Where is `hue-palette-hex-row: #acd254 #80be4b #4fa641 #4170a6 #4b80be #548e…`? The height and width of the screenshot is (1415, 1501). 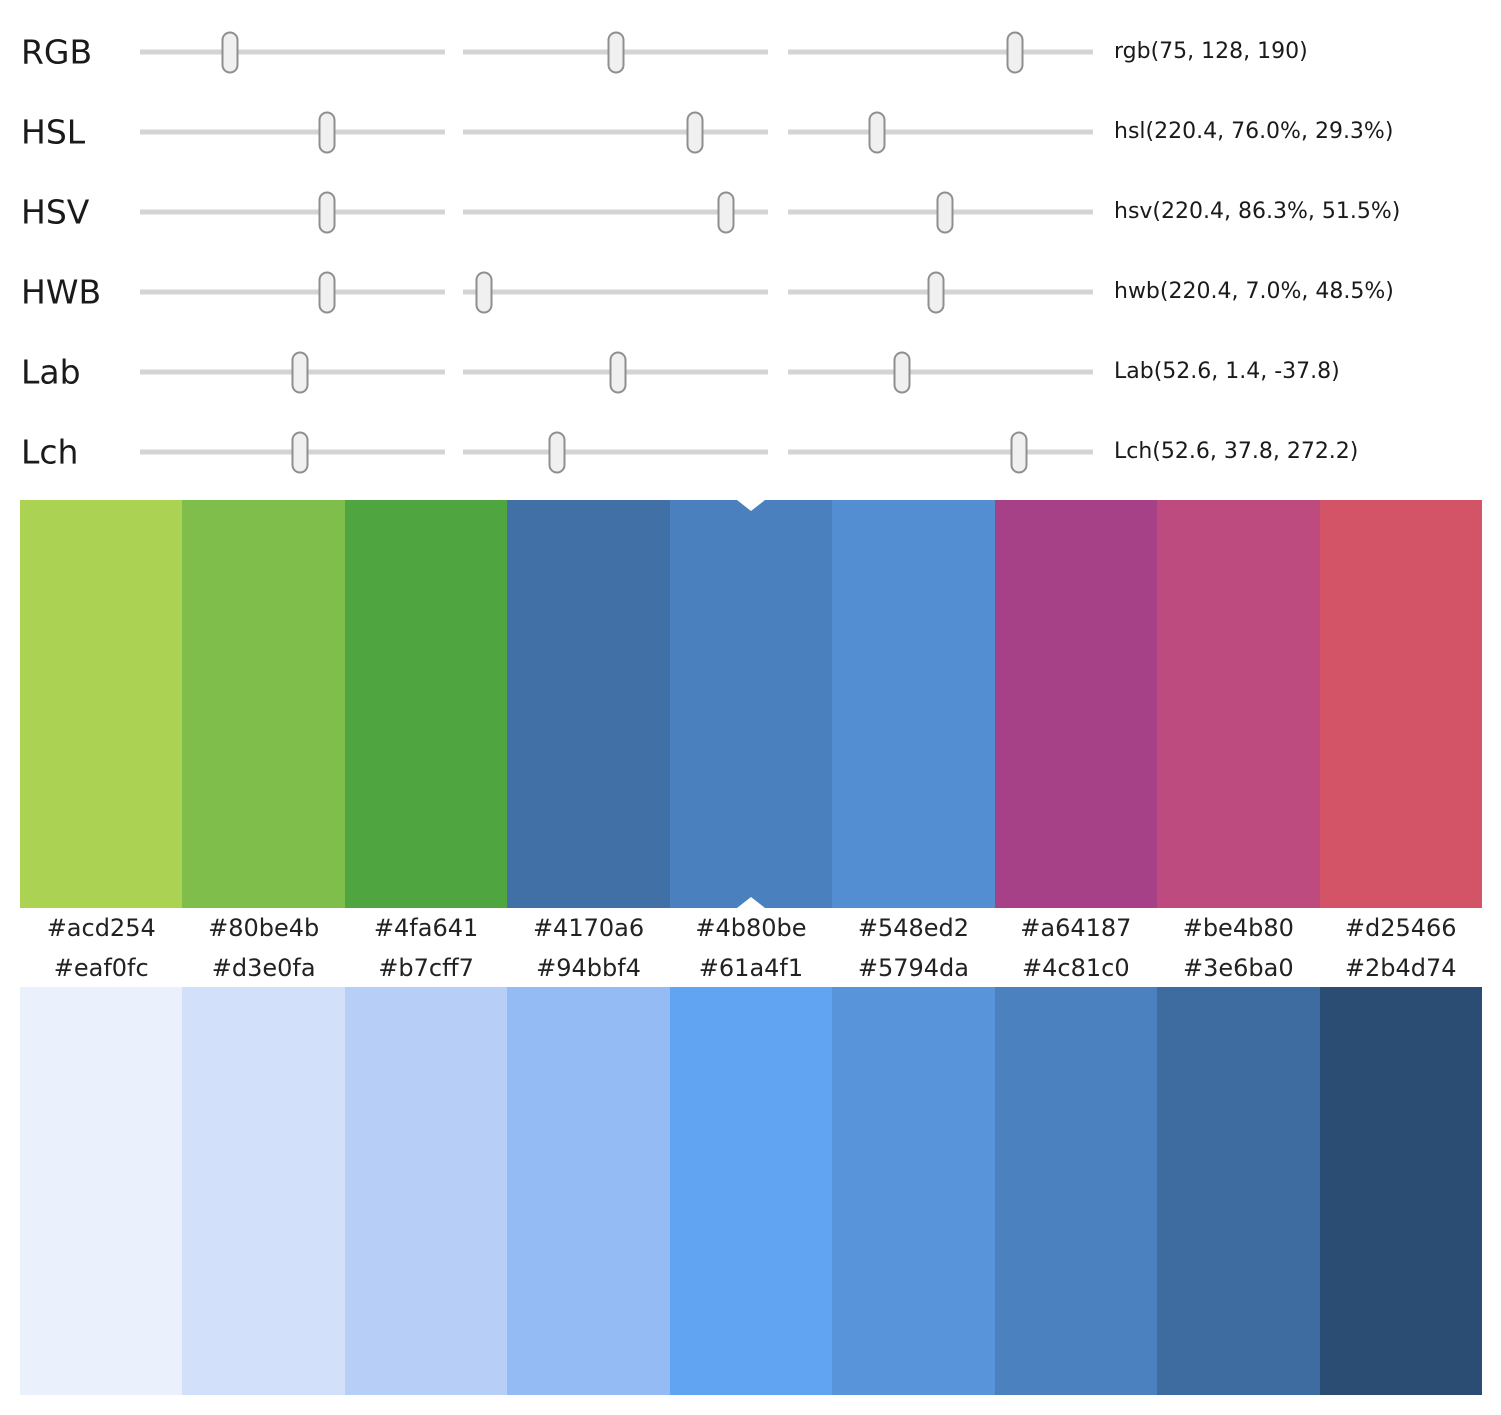 hue-palette-hex-row: #acd254 #80be4b #4fa641 #4170a6 #4b80be #548e… is located at coordinates (751, 928).